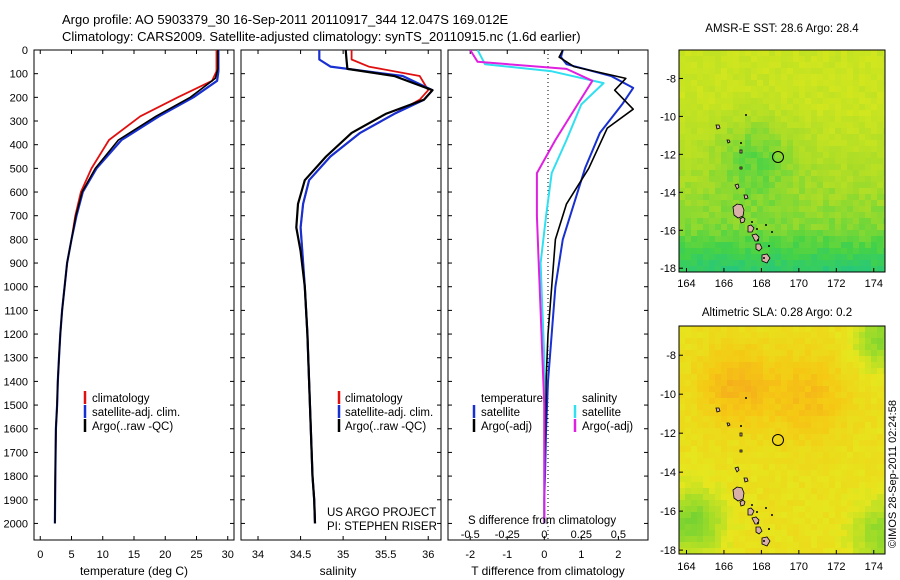  Describe the element at coordinates (16, 288) in the screenshot. I see `depth-tick-label: 1000` at that location.